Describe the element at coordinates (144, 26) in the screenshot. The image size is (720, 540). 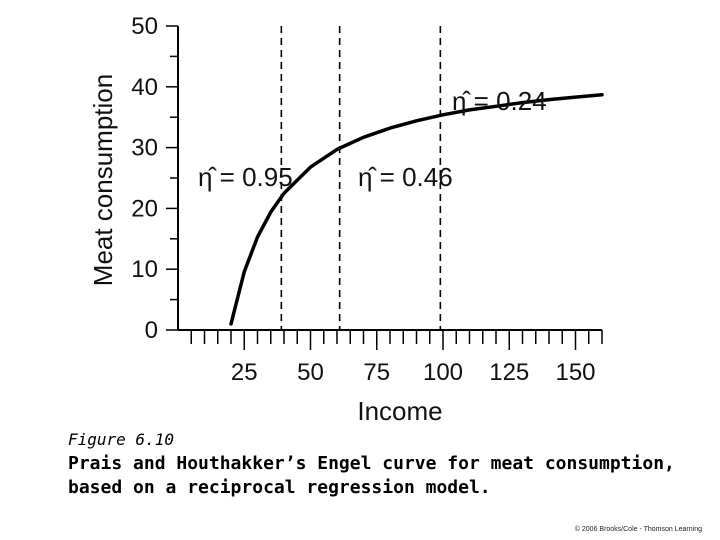
I see `y-tick-label: 50` at that location.